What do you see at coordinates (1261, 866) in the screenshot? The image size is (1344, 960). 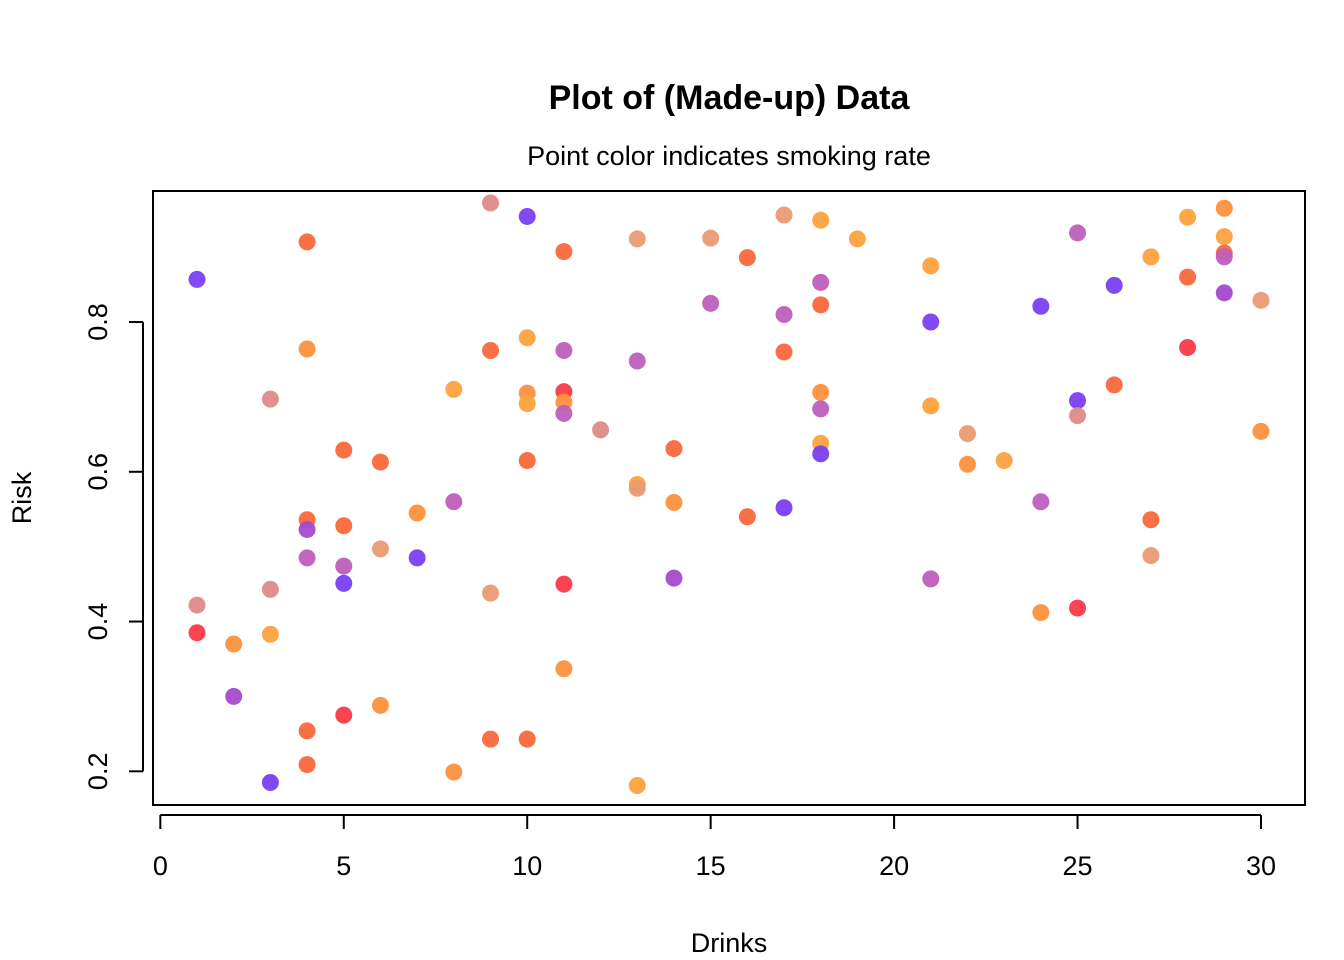 I see `x-tick-label: 30` at bounding box center [1261, 866].